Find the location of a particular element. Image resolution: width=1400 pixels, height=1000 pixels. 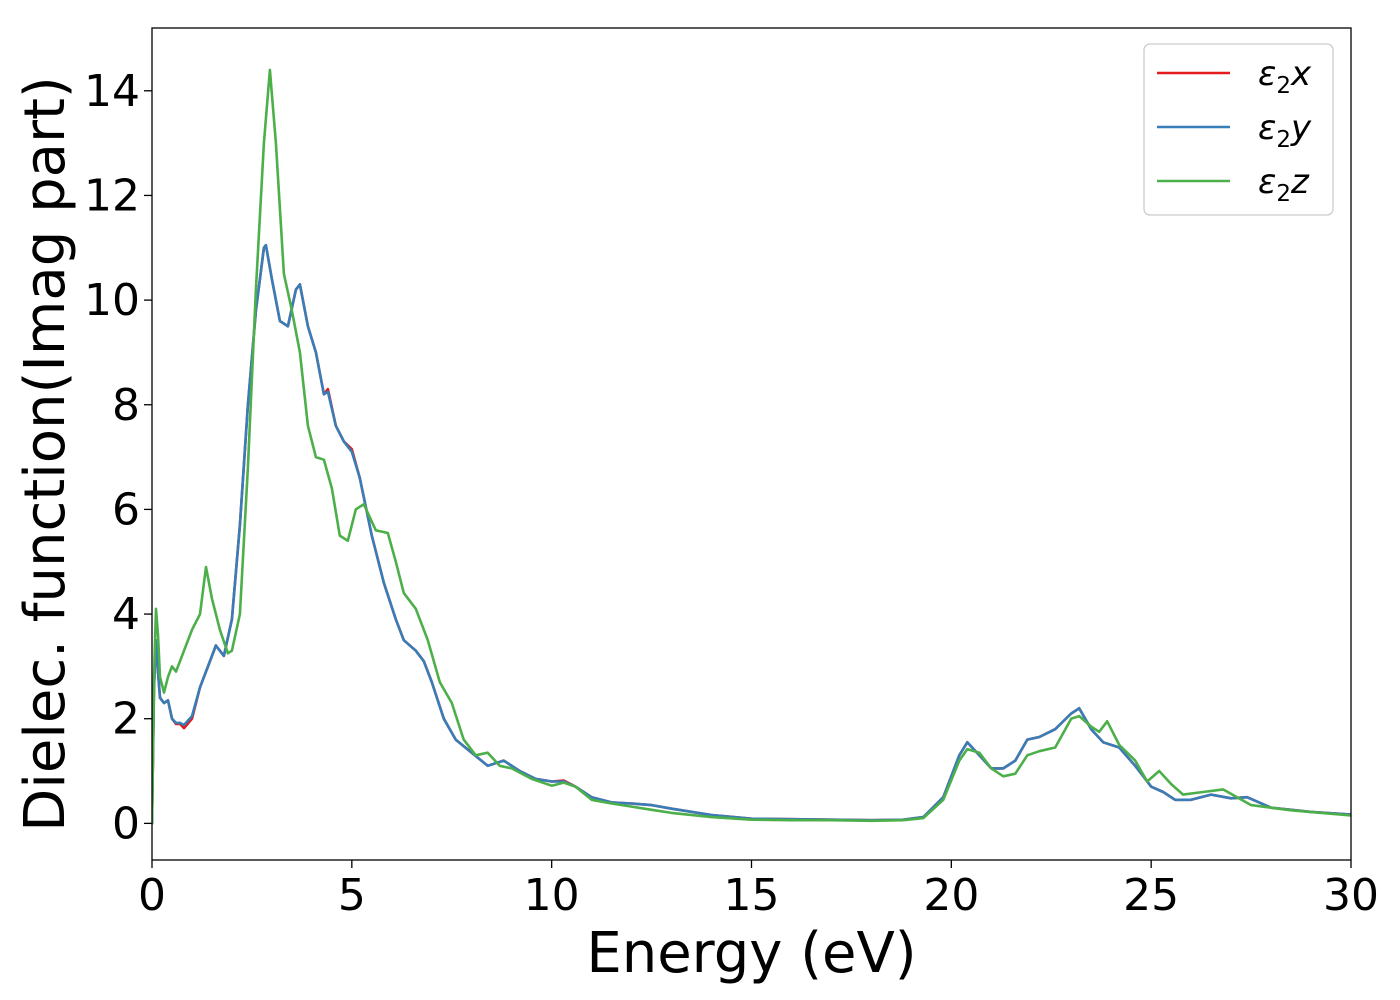

x-axis-title: Energy (eV) is located at coordinates (751, 953).